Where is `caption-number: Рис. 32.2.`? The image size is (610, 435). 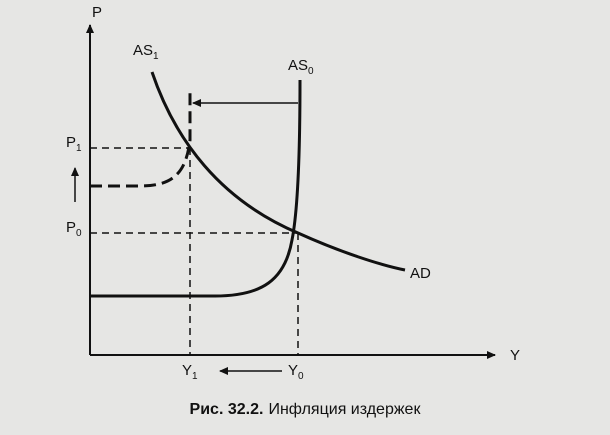
caption-number: Рис. 32.2. is located at coordinates (227, 409).